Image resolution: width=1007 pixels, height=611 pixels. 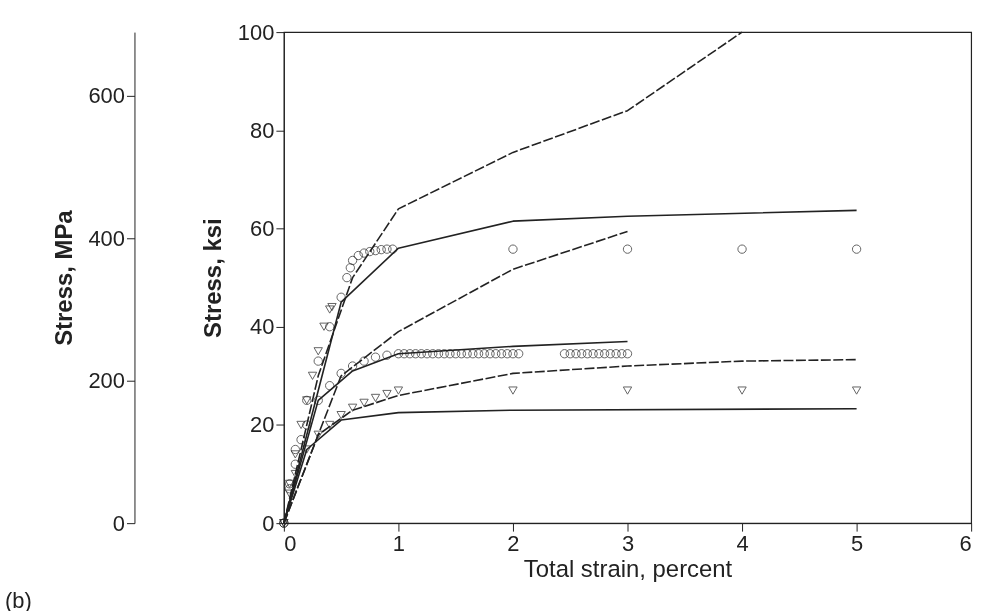 I want to click on y2-tick-label: 600, so click(x=106, y=96).